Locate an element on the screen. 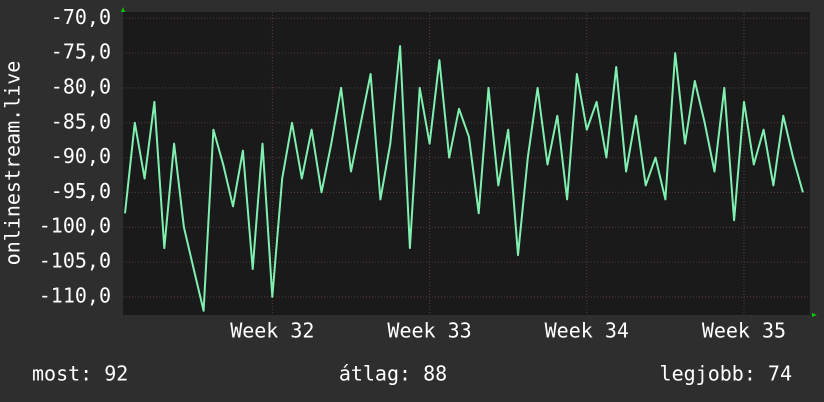 This screenshot has height=402, width=824. footer-current: most: 92 is located at coordinates (80, 374).